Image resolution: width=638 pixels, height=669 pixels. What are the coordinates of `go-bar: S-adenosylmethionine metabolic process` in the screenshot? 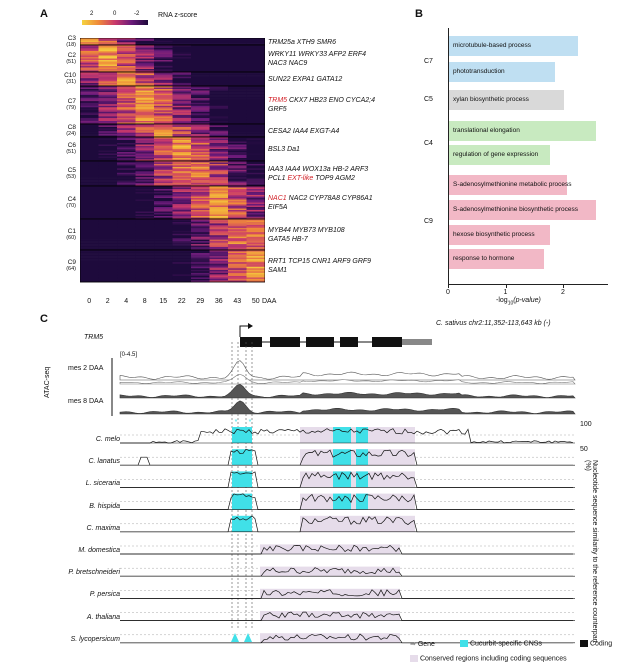 It's located at (510, 185).